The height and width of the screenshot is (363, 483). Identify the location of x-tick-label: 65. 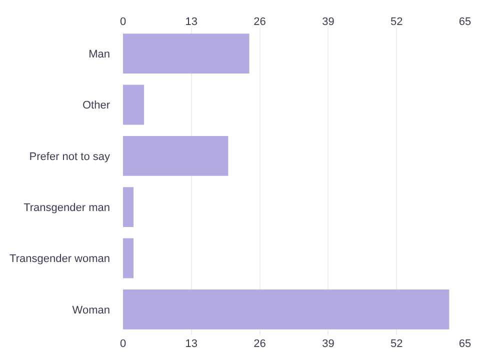
(465, 22).